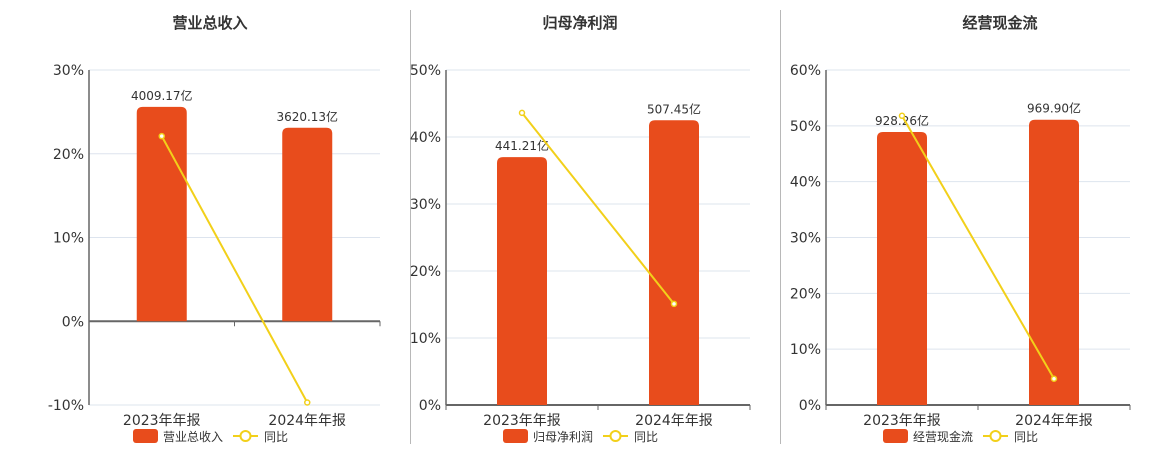  I want to click on bar-value-label: 507.45亿, so click(674, 108).